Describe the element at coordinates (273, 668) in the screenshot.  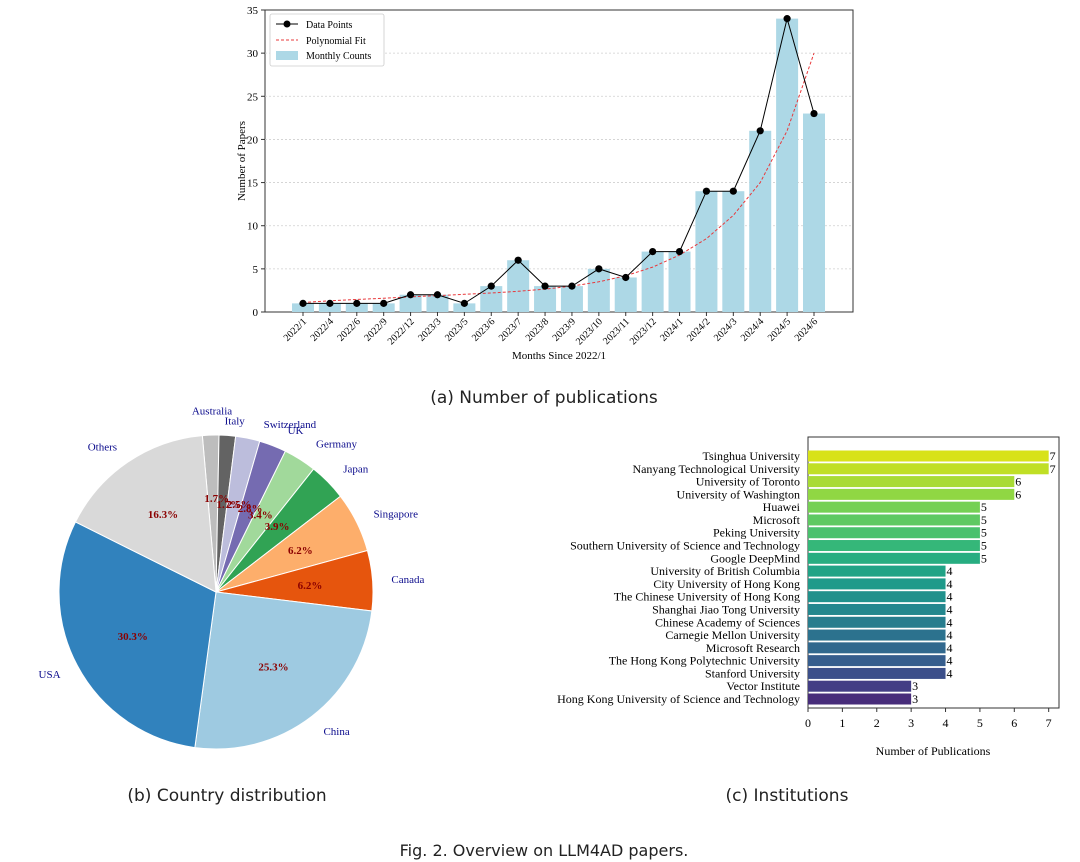
I see `slice-percent-label: 25.3%` at that location.